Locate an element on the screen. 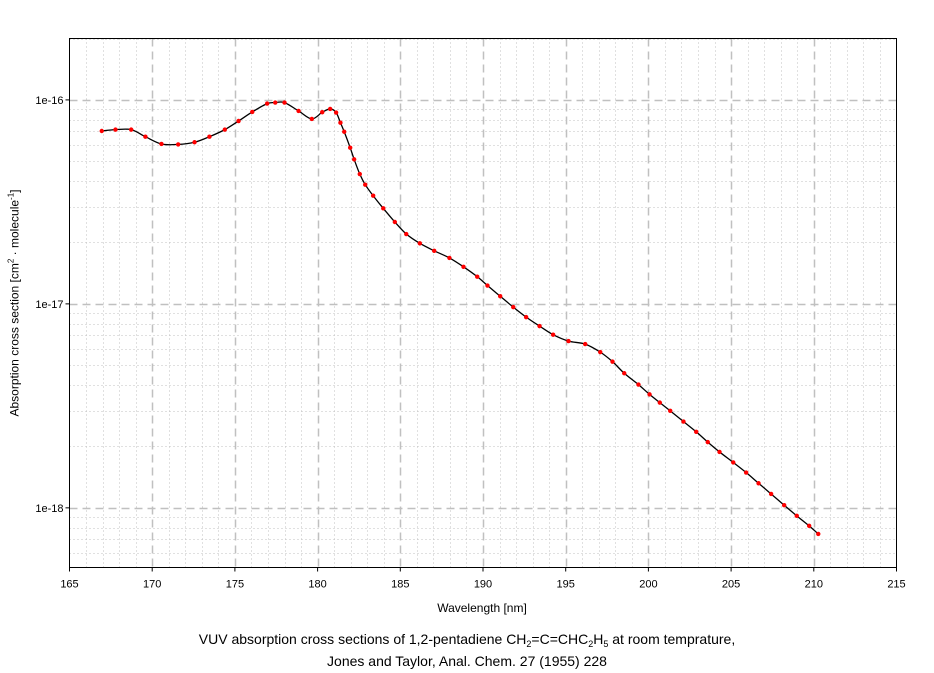  x-tick-label: 180 is located at coordinates (317, 585).